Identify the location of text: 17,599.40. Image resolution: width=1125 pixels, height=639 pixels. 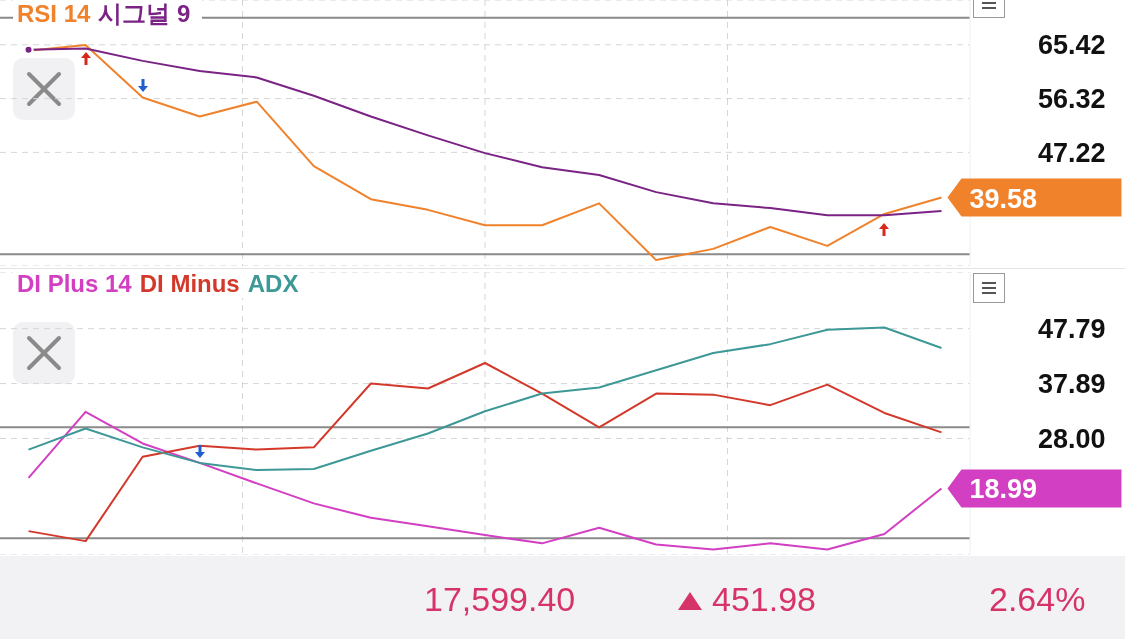
(500, 599).